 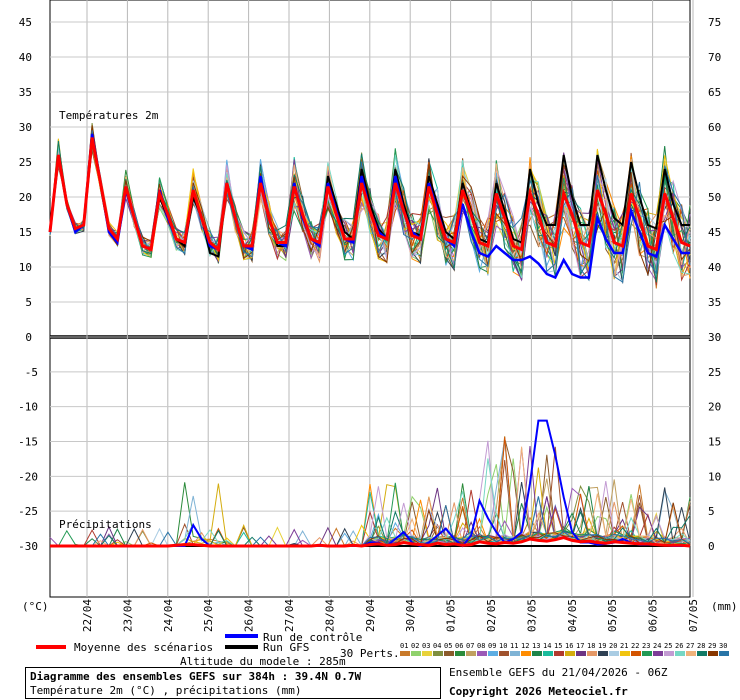 I want to click on legend-pert-number: 03, so click(x=426, y=646).